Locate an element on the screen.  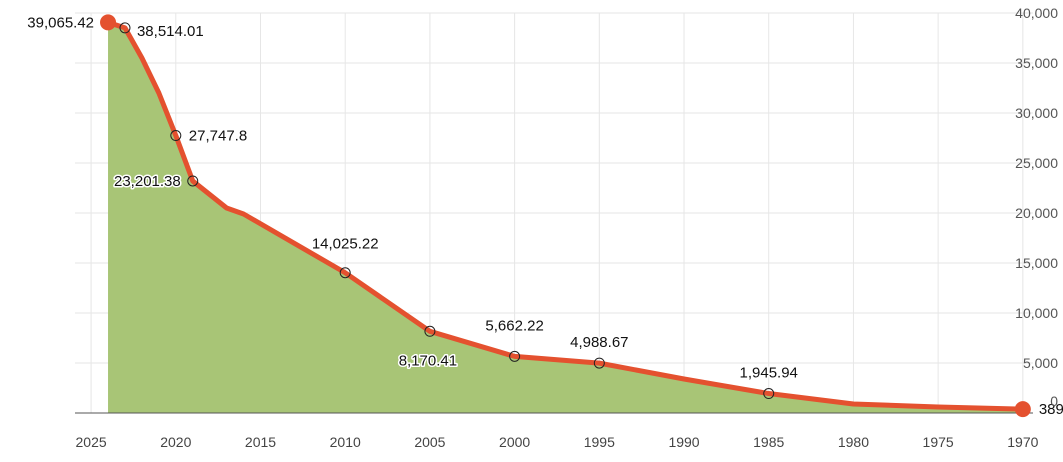
data-label-1985: 1,945.94 is located at coordinates (769, 373).